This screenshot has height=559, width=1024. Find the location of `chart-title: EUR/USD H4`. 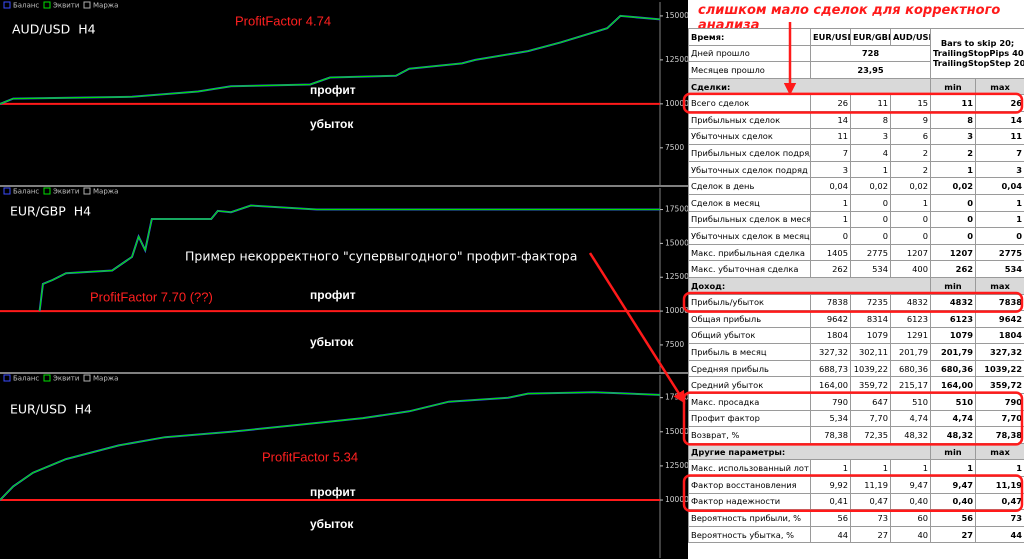

chart-title: EUR/USD H4 is located at coordinates (51, 409).